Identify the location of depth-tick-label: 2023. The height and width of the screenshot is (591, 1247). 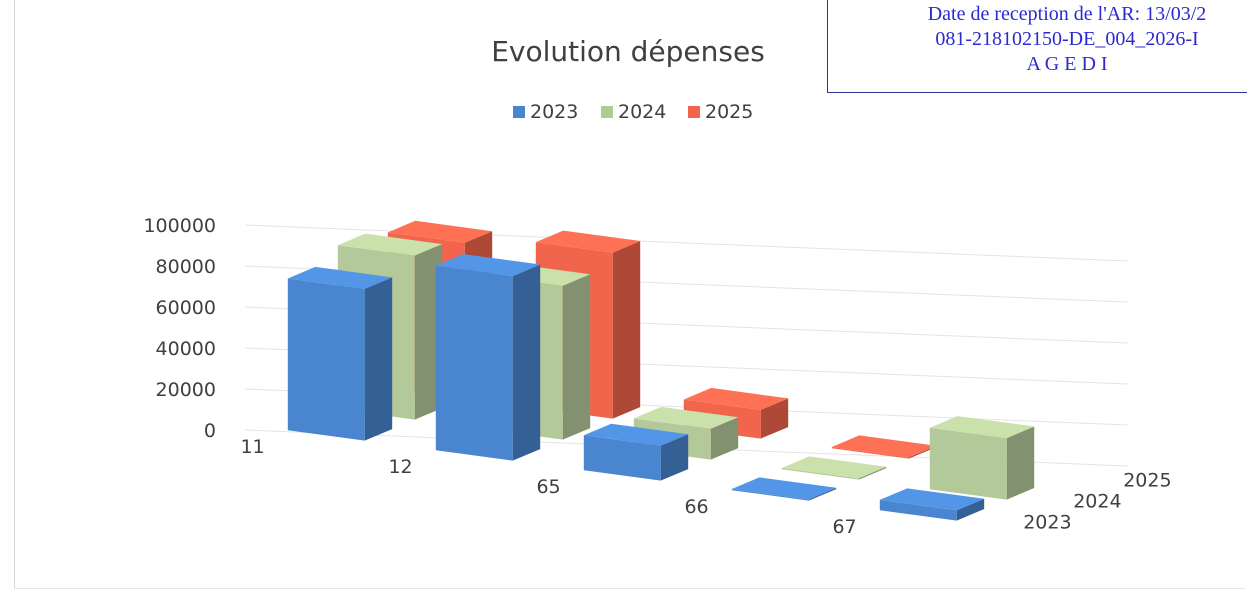
(1047, 523).